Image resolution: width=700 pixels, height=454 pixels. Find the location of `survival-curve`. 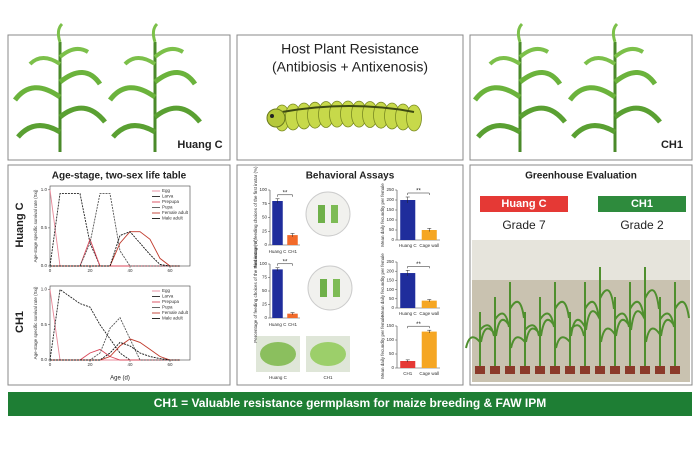

survival-curve is located at coordinates (115, 351).